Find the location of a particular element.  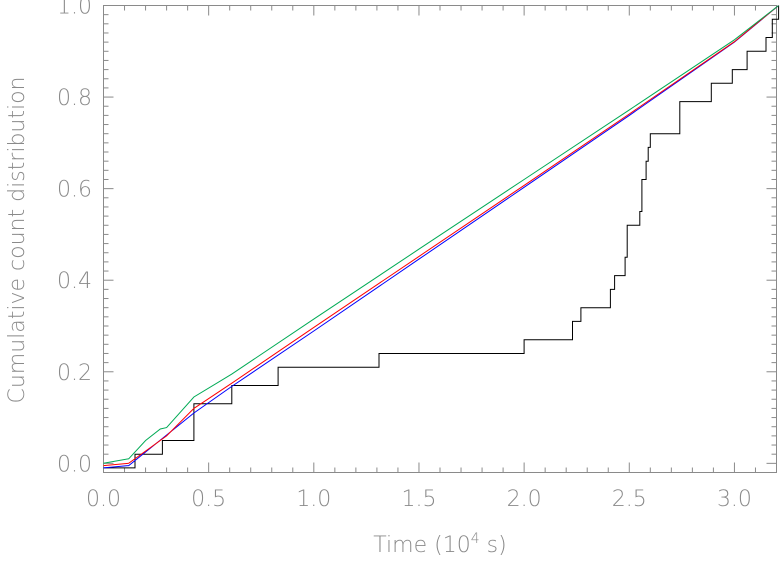

x-tick-label: 2.0 is located at coordinates (524, 499).